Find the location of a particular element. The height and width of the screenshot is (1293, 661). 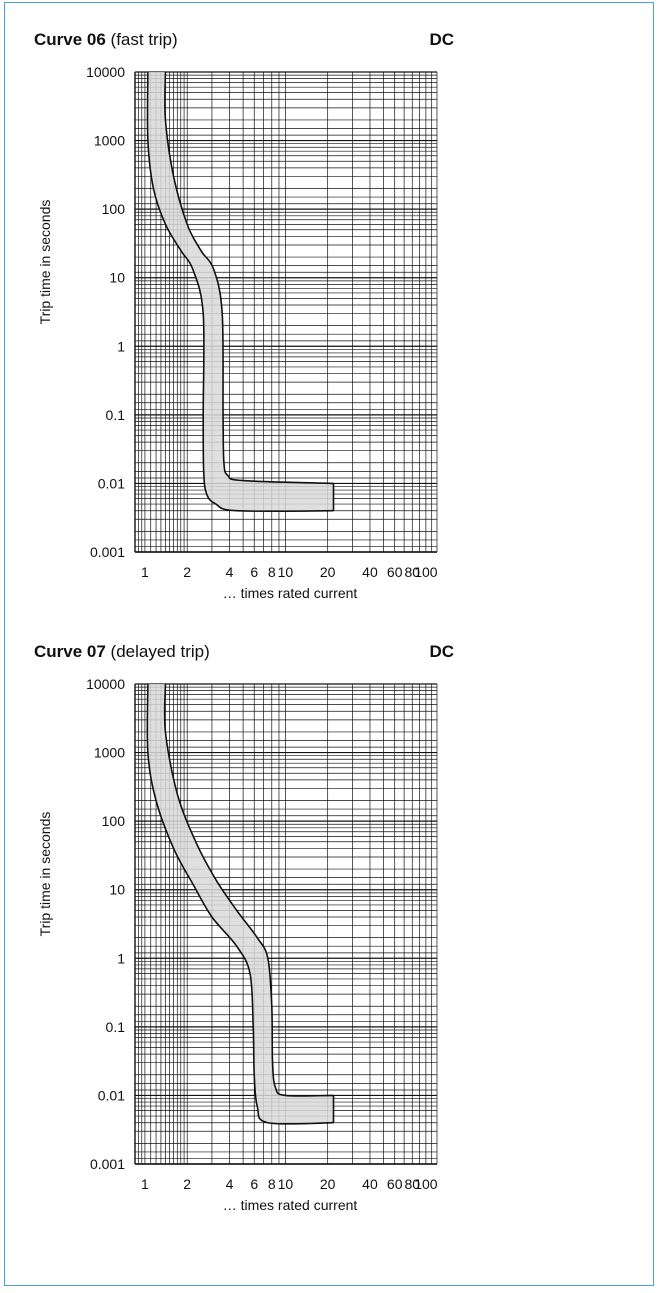

chart2-title-bold: Curve 07 is located at coordinates (70, 651).